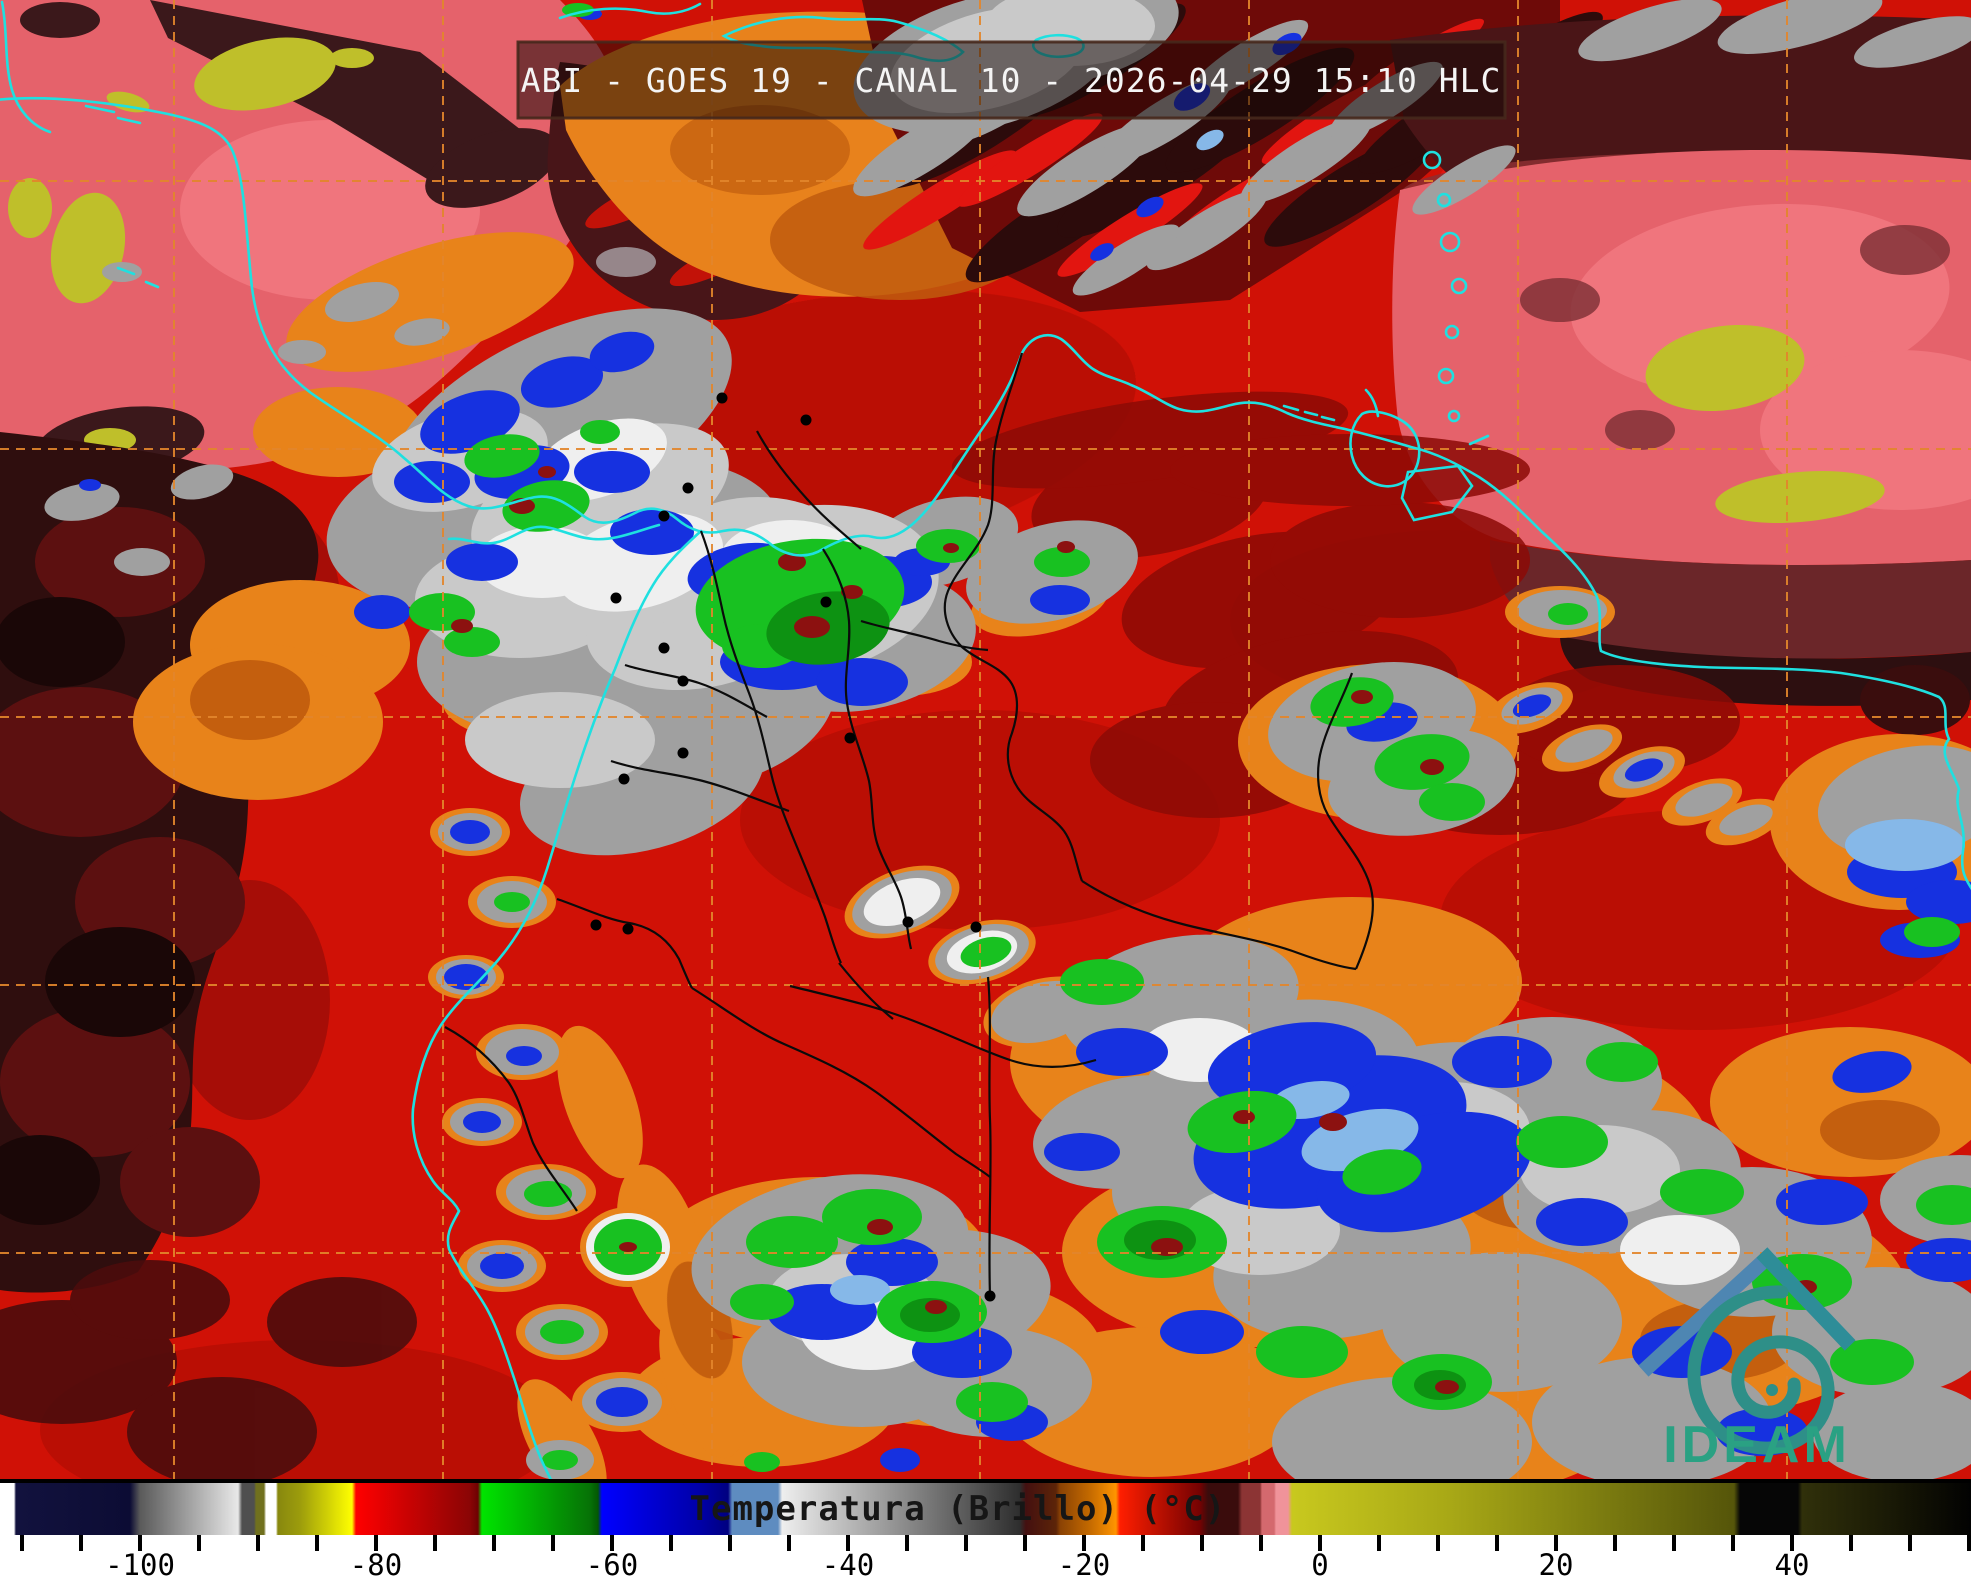 The image size is (1971, 1577). I want to click on colorbar-divider, so click(985, 1481).